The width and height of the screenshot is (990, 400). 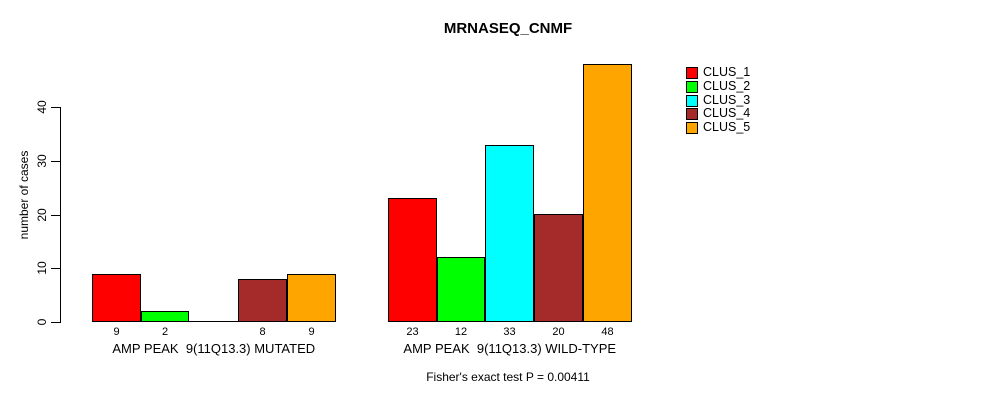 What do you see at coordinates (509, 332) in the screenshot?
I see `bar-value-label: 33` at bounding box center [509, 332].